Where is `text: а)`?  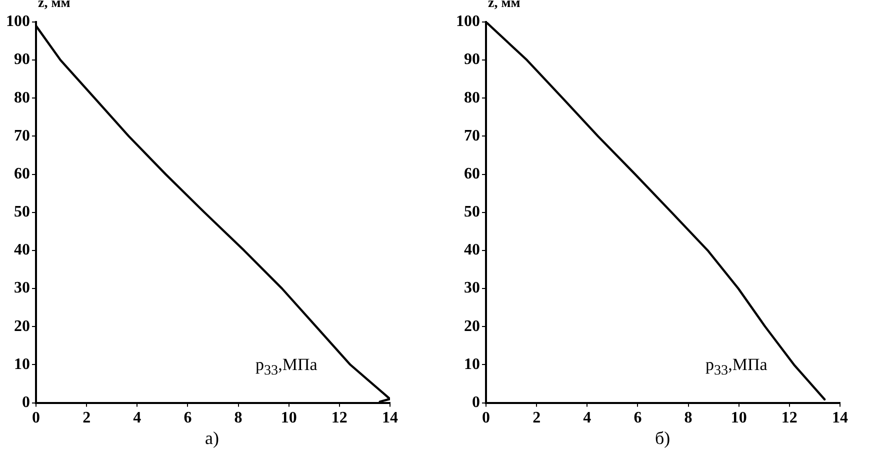 text: а) is located at coordinates (212, 438).